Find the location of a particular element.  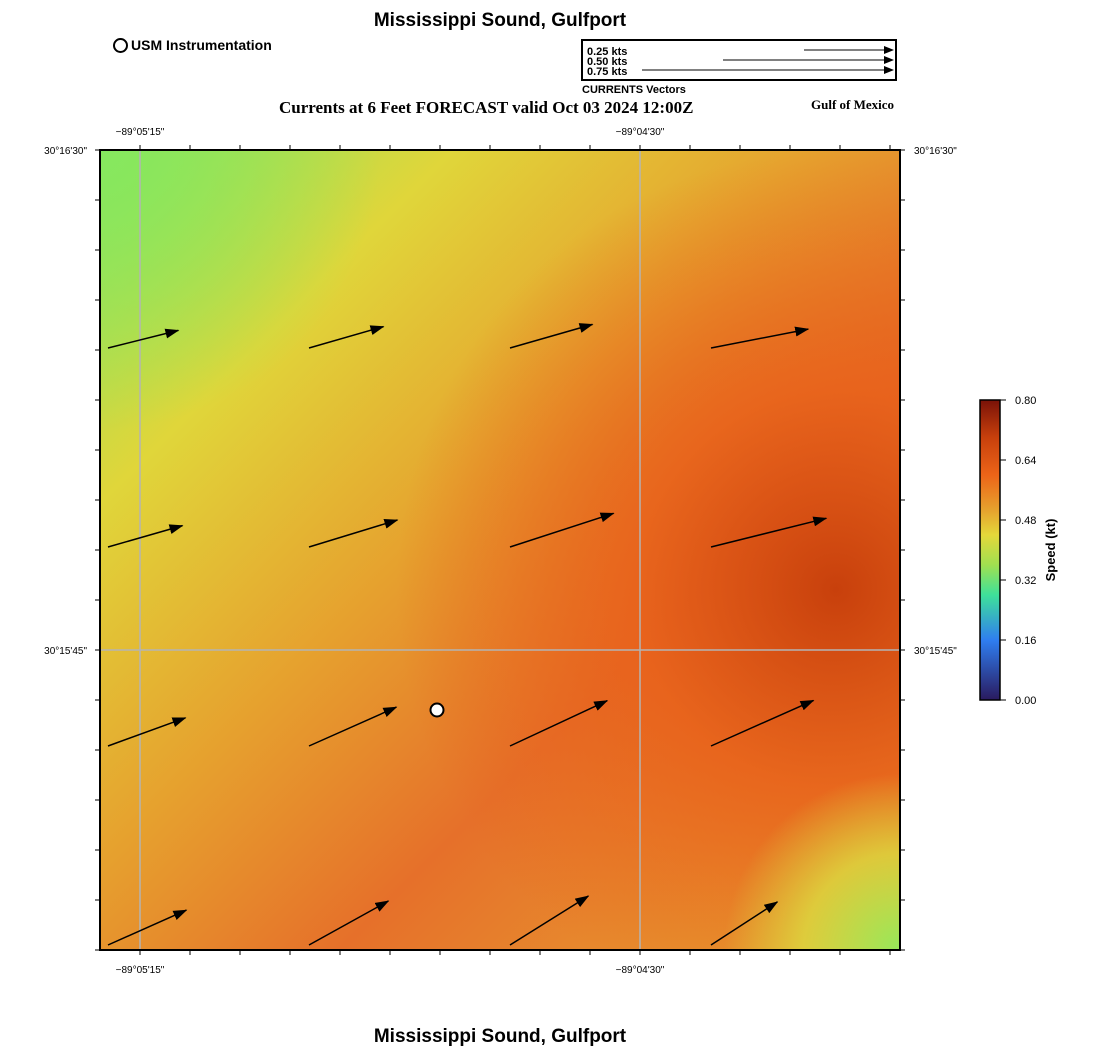

vector-scale-arrows is located at coordinates (768, 60).